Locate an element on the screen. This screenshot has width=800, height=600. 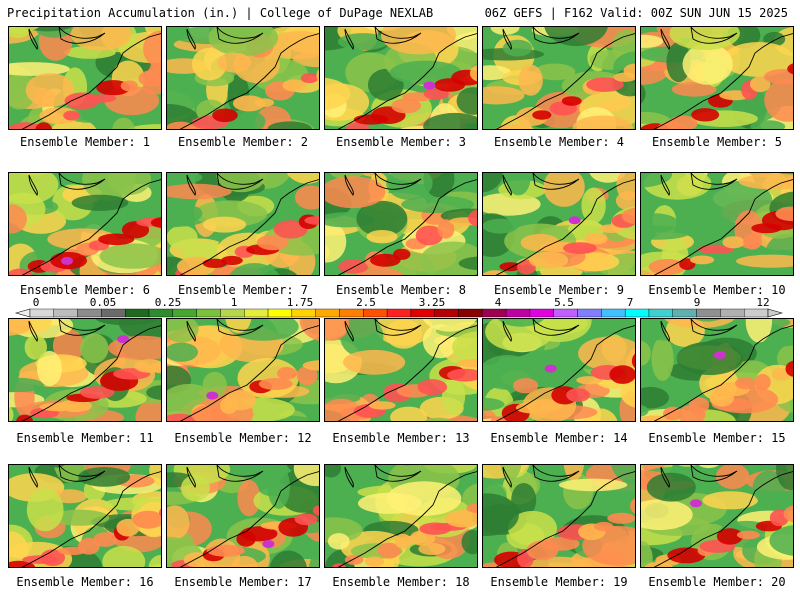
colorbar-tick-label: 2.5 is located at coordinates (366, 302).